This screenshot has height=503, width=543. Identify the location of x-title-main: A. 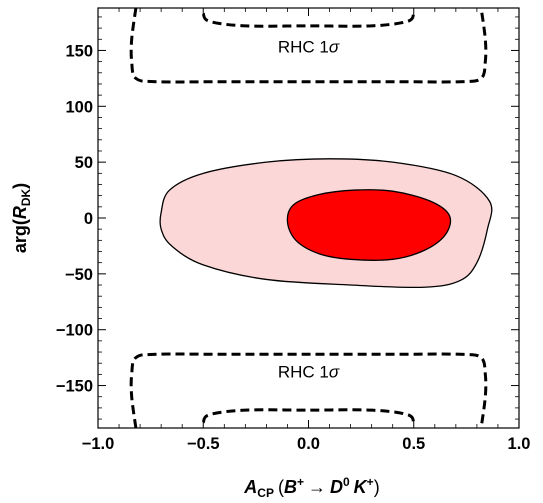
(250, 487).